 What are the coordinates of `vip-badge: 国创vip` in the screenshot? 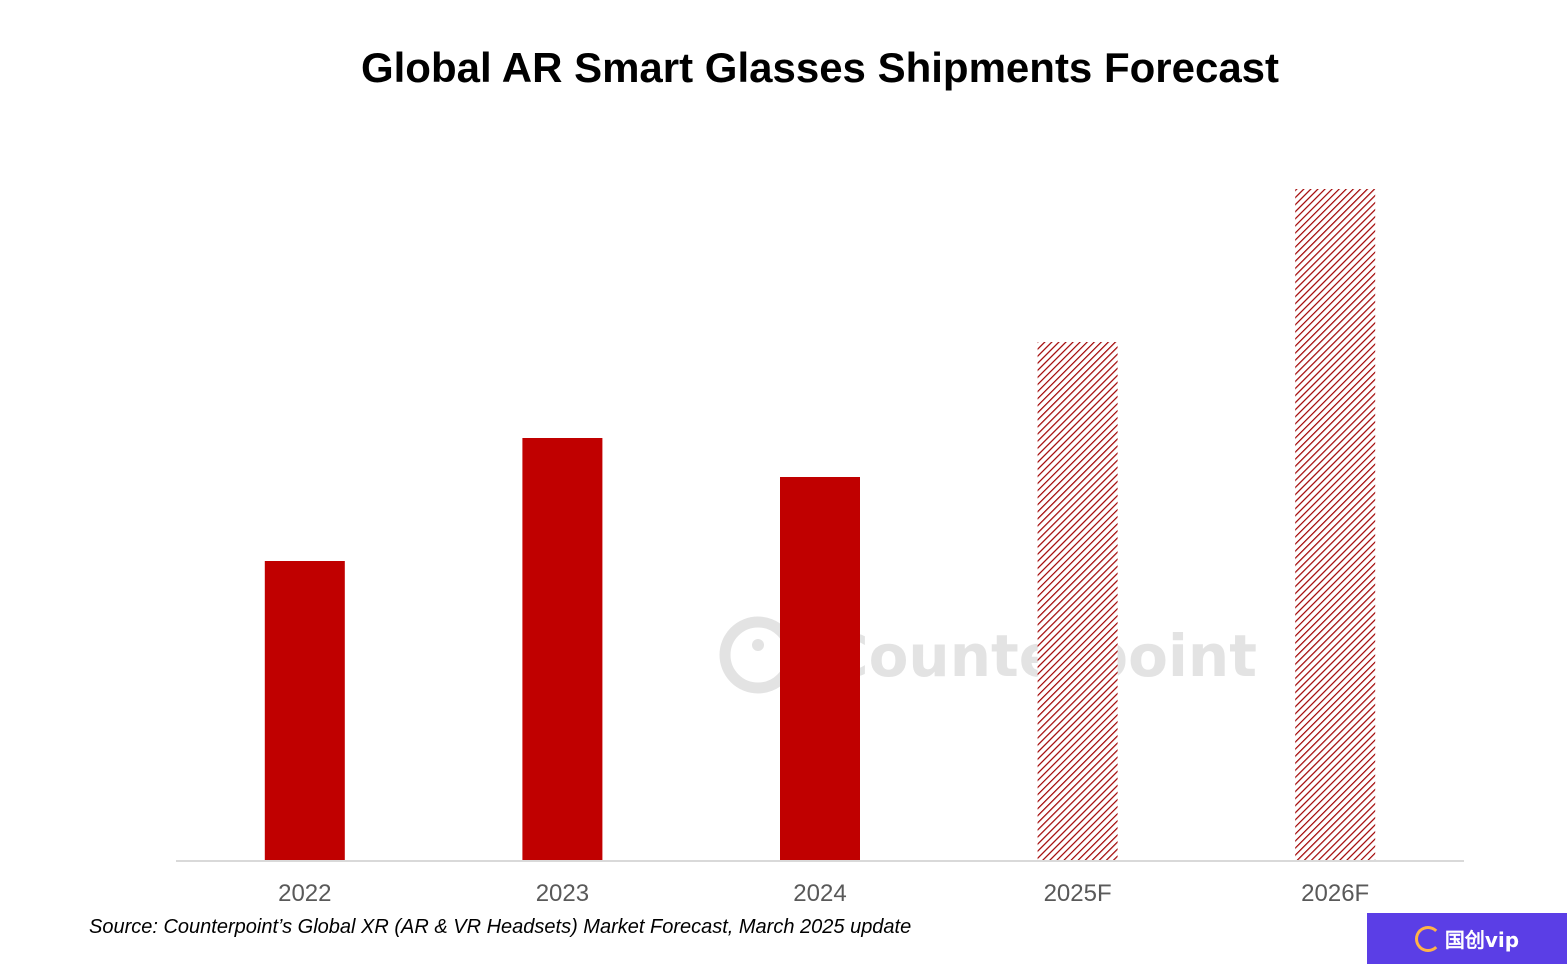 It's located at (1467, 938).